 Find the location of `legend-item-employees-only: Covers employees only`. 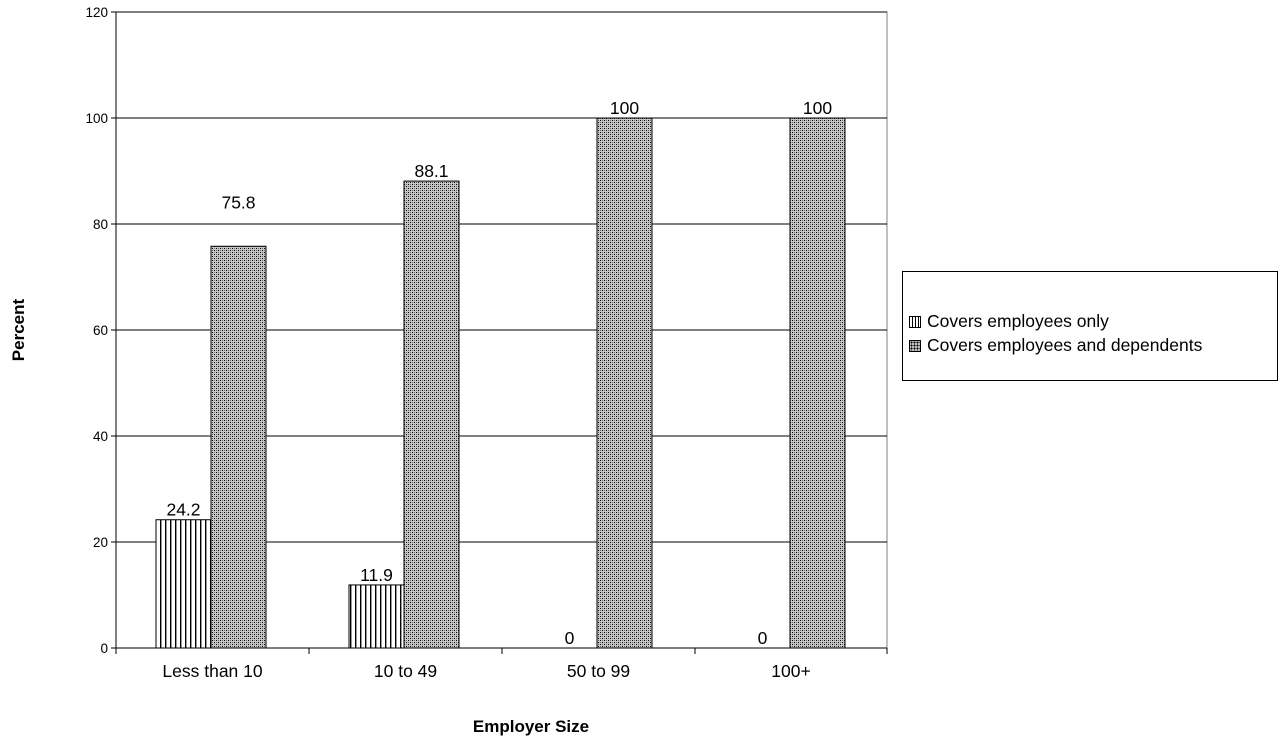

legend-item-employees-only: Covers employees only is located at coordinates (1009, 321).